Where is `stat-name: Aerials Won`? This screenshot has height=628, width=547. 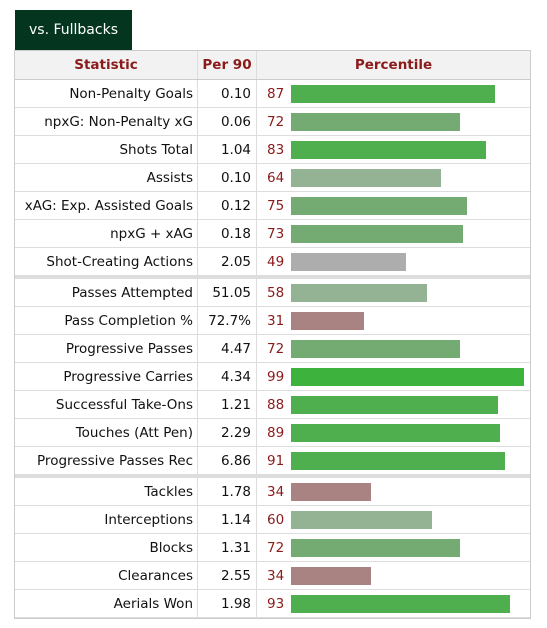 stat-name: Aerials Won is located at coordinates (106, 603).